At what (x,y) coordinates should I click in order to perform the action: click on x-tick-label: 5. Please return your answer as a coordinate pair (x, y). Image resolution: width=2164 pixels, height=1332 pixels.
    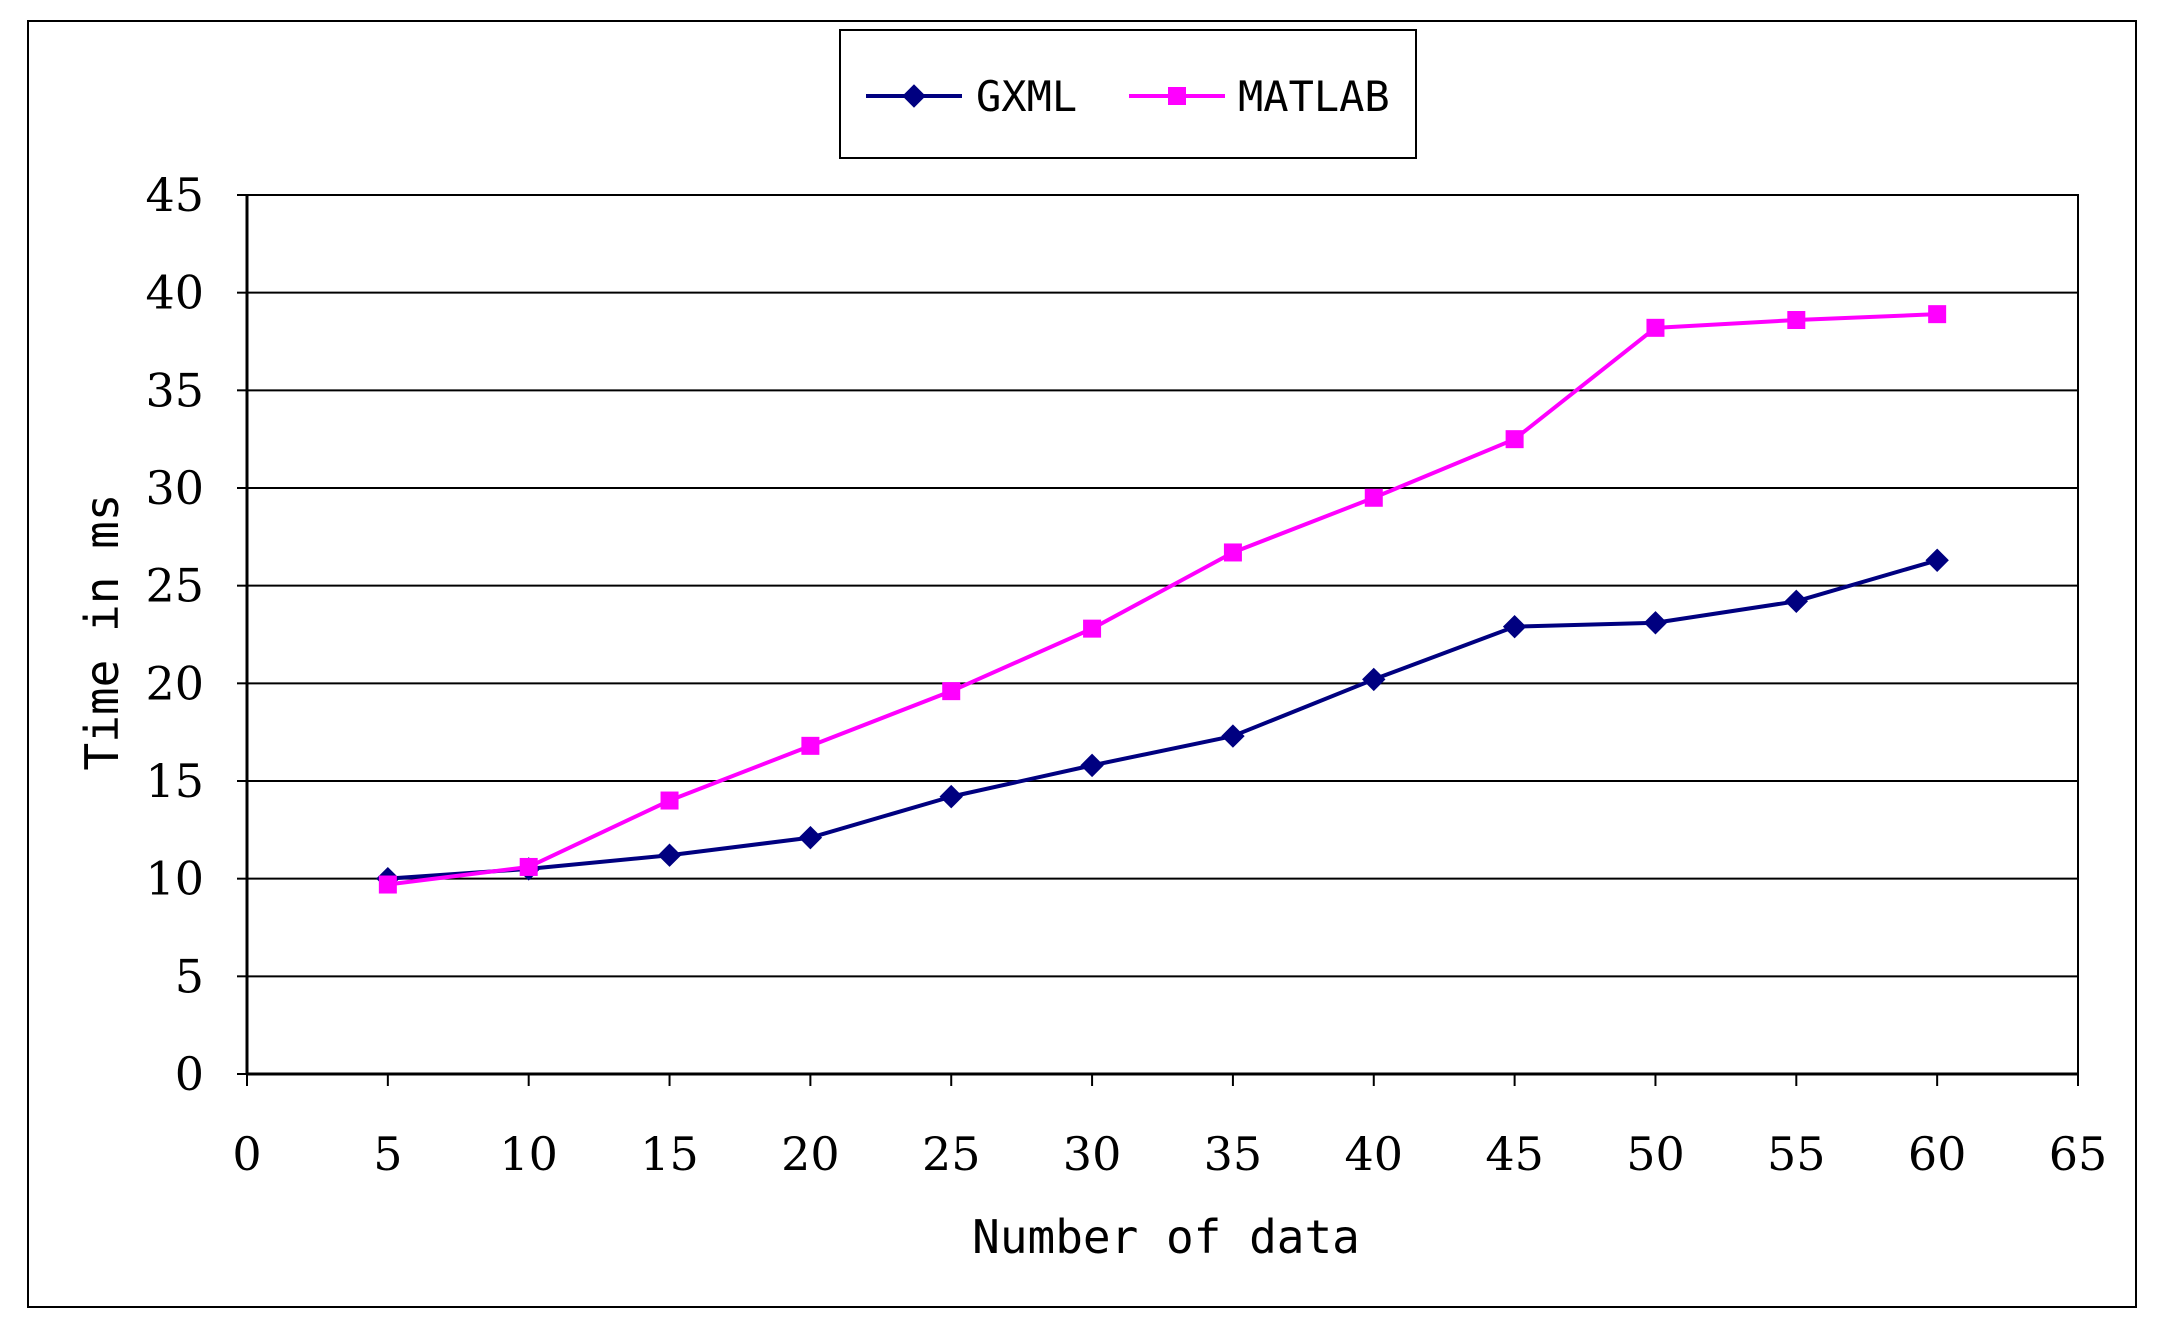
    Looking at the image, I should click on (387, 1154).